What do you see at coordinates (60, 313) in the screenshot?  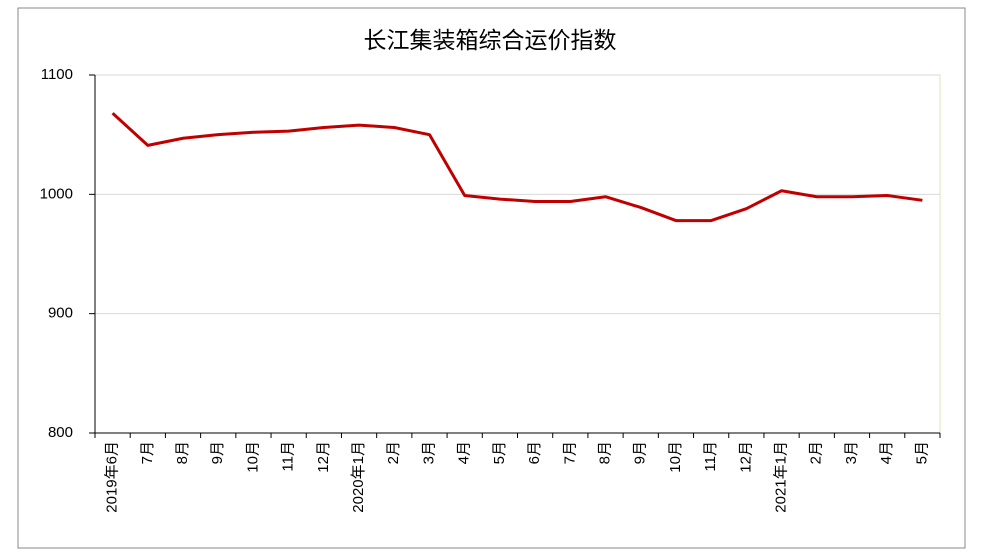 I see `y-tick-label: 900` at bounding box center [60, 313].